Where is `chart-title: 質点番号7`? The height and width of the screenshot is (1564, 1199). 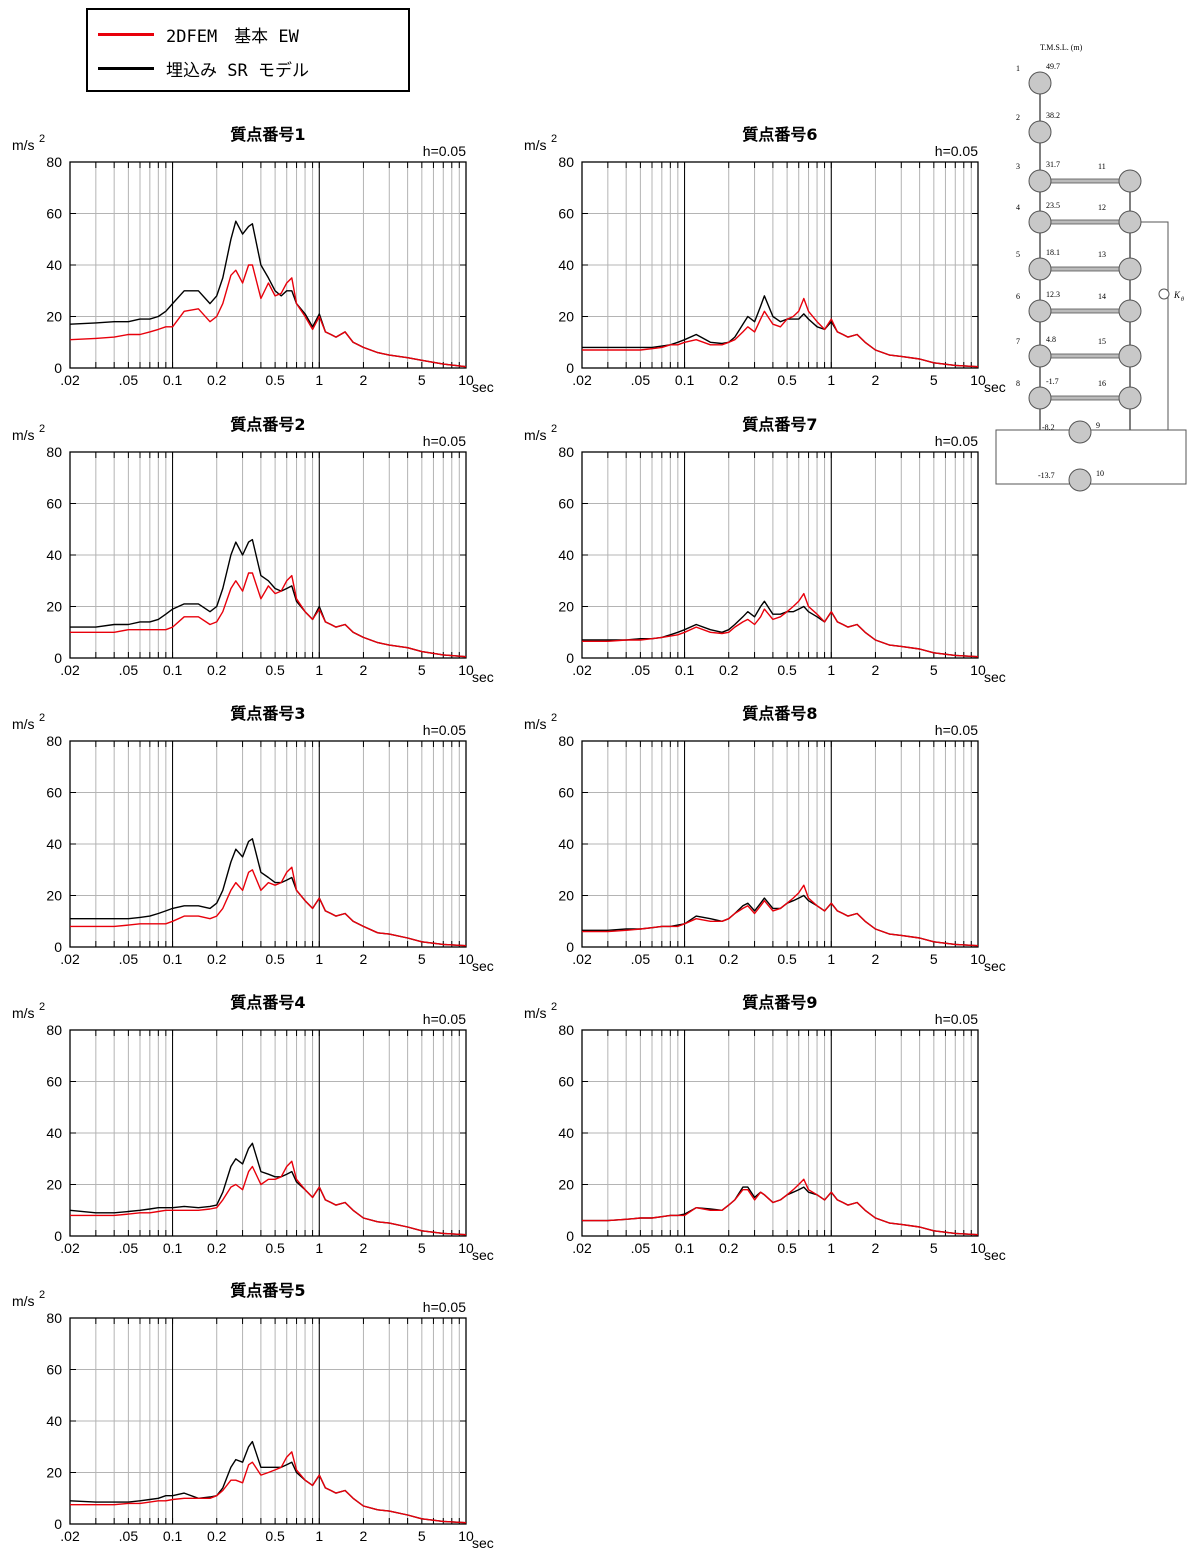
chart-title: 質点番号7 is located at coordinates (779, 424).